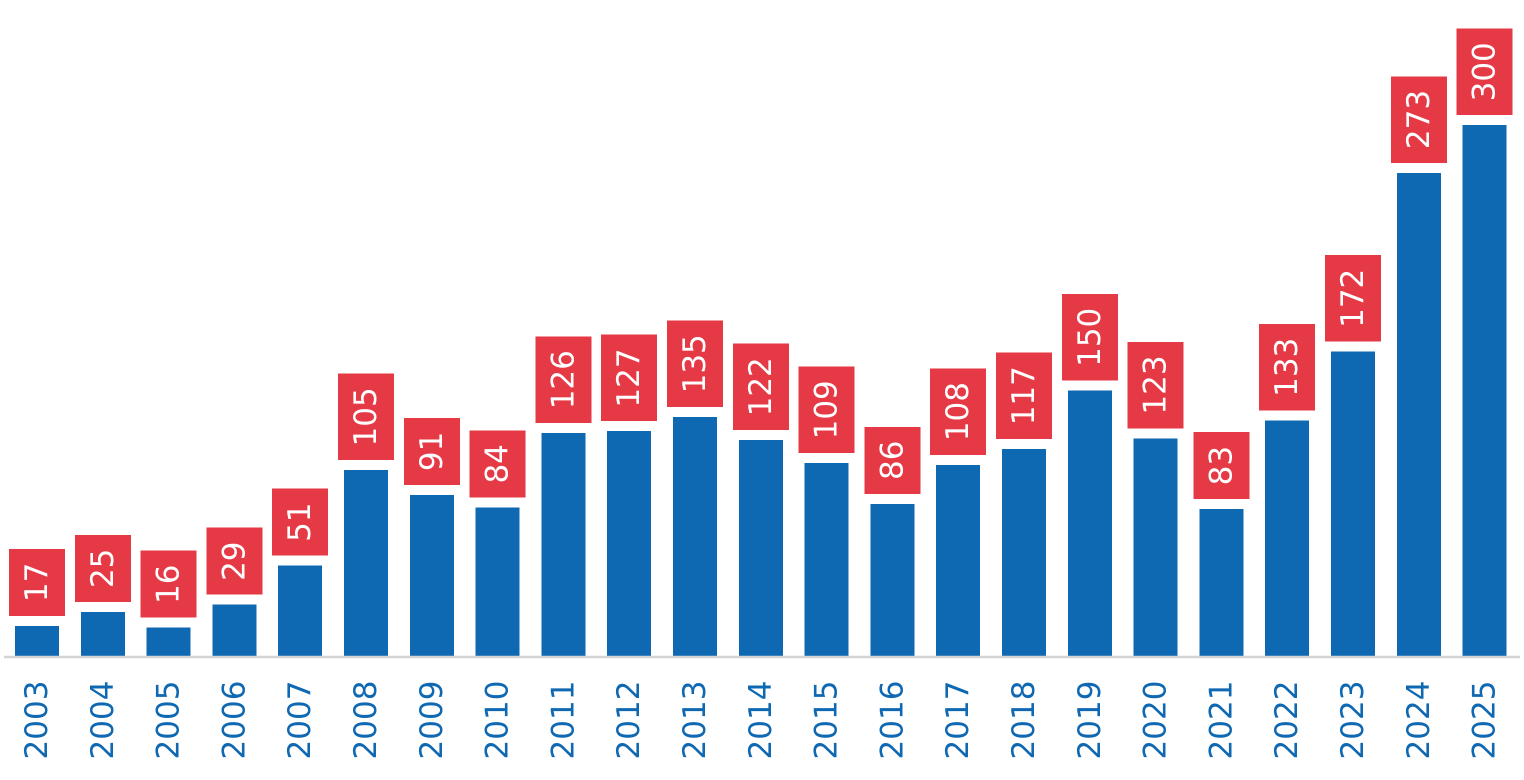  What do you see at coordinates (498, 720) in the screenshot?
I see `x-tick-label-2010: 2010` at bounding box center [498, 720].